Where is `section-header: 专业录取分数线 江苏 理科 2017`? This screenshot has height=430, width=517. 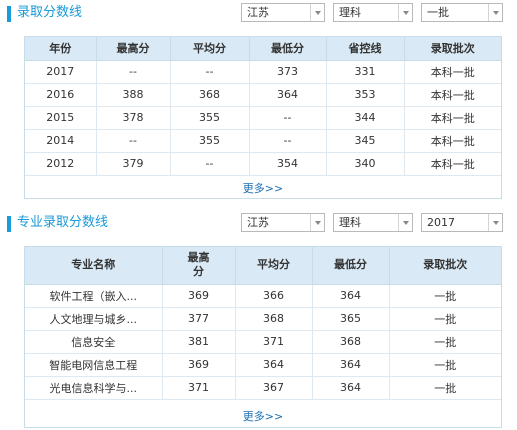
section-header: 专业录取分数线 江苏 理科 2017 is located at coordinates (258, 223).